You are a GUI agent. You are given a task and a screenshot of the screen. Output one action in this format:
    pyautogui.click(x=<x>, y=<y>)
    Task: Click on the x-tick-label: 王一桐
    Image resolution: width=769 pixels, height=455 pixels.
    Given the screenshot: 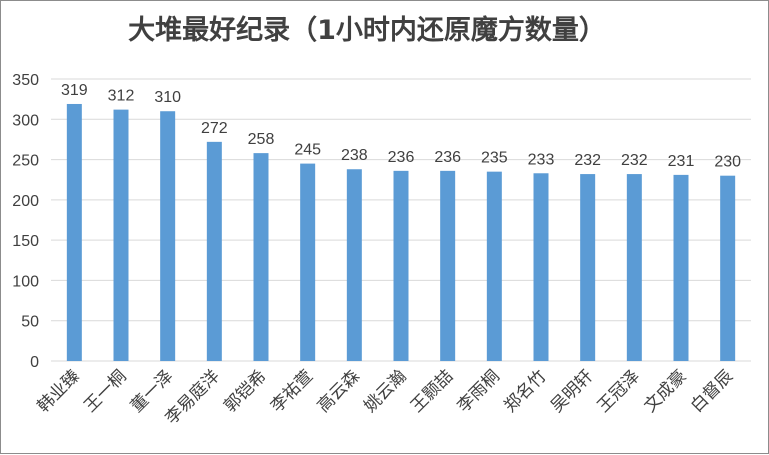 What is the action you would take?
    pyautogui.click(x=105, y=391)
    